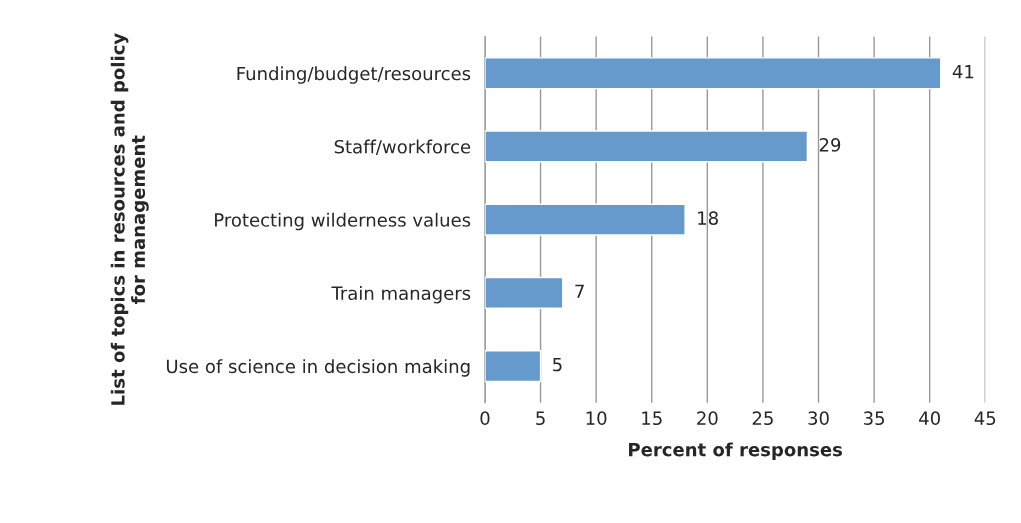 Image resolution: width=1021 pixels, height=523 pixels. Describe the element at coordinates (596, 418) in the screenshot. I see `x-tick-label: 10` at that location.